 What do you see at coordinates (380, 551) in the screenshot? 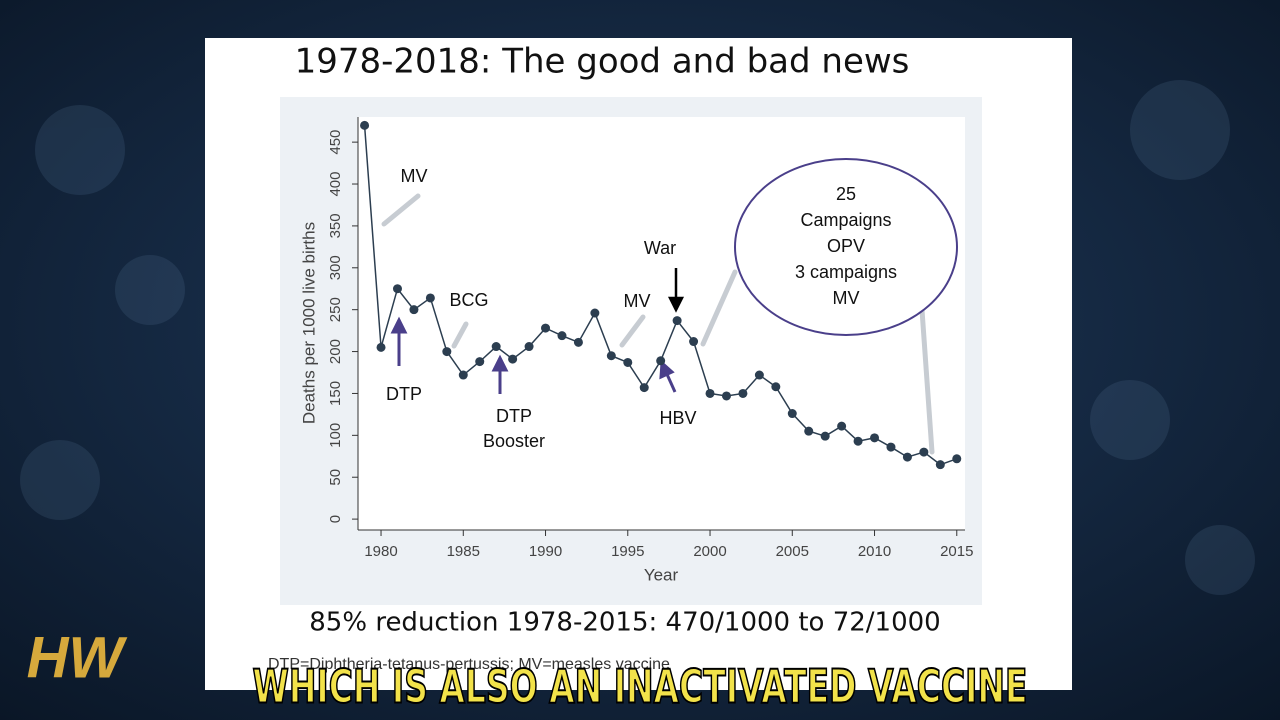
I see `x-tick-label: 1980` at bounding box center [380, 551].